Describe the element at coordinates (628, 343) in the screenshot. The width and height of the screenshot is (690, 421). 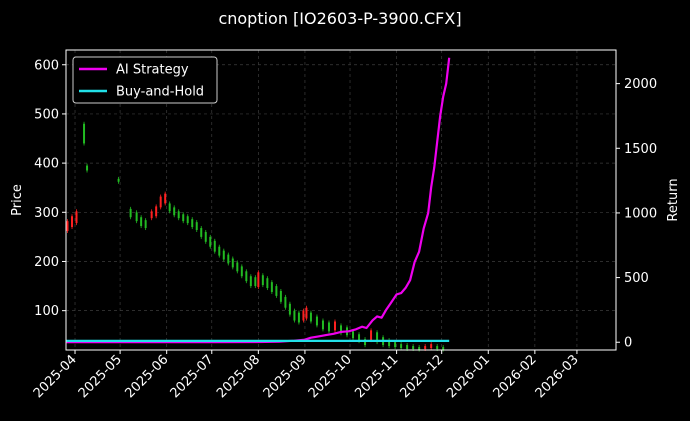
I see `y-right-tick-label: 0` at that location.